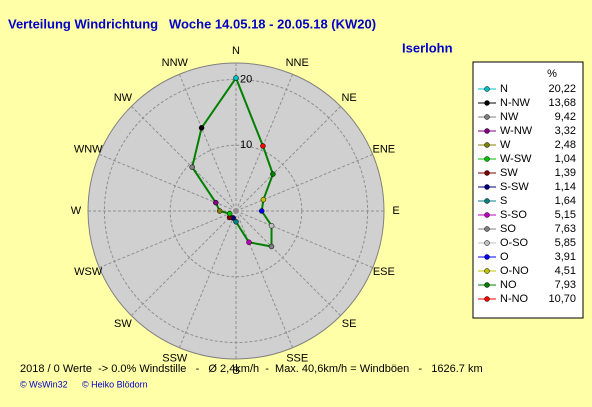 This screenshot has height=407, width=592. Describe the element at coordinates (562, 89) in the screenshot. I see `legend-value: 20,22` at that location.